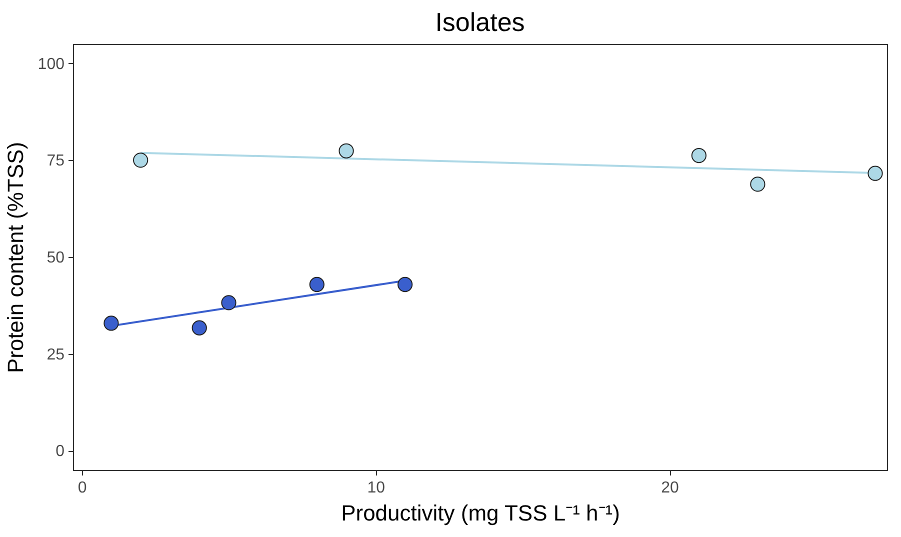  What do you see at coordinates (670, 488) in the screenshot?
I see `x-tick-label: 20` at bounding box center [670, 488].